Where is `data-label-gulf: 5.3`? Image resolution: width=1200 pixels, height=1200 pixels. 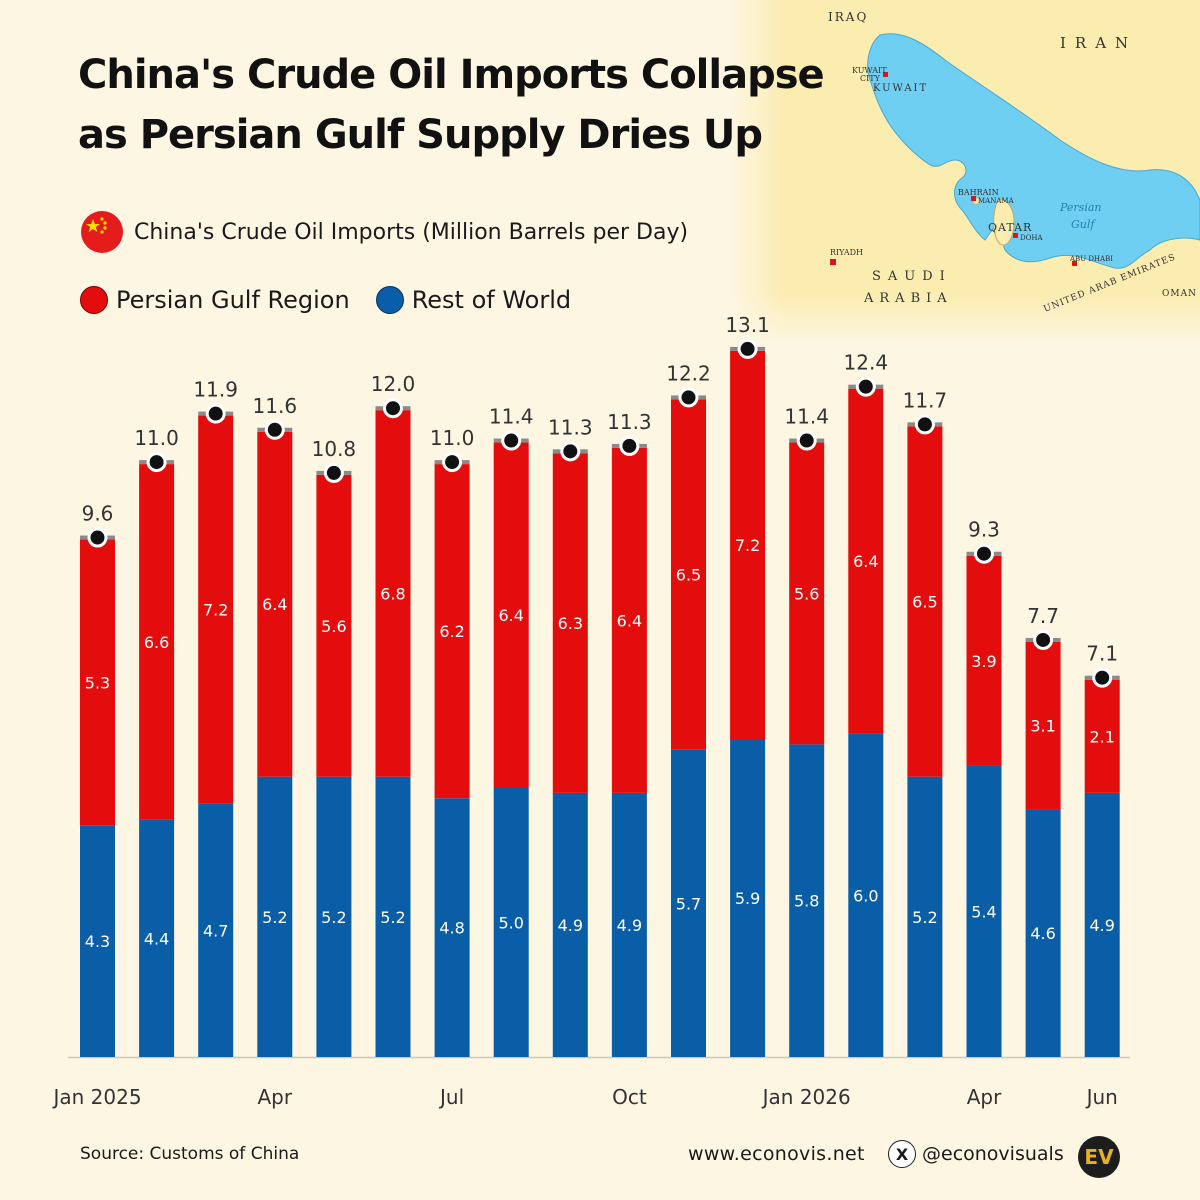 data-label-gulf: 5.3 is located at coordinates (97, 682).